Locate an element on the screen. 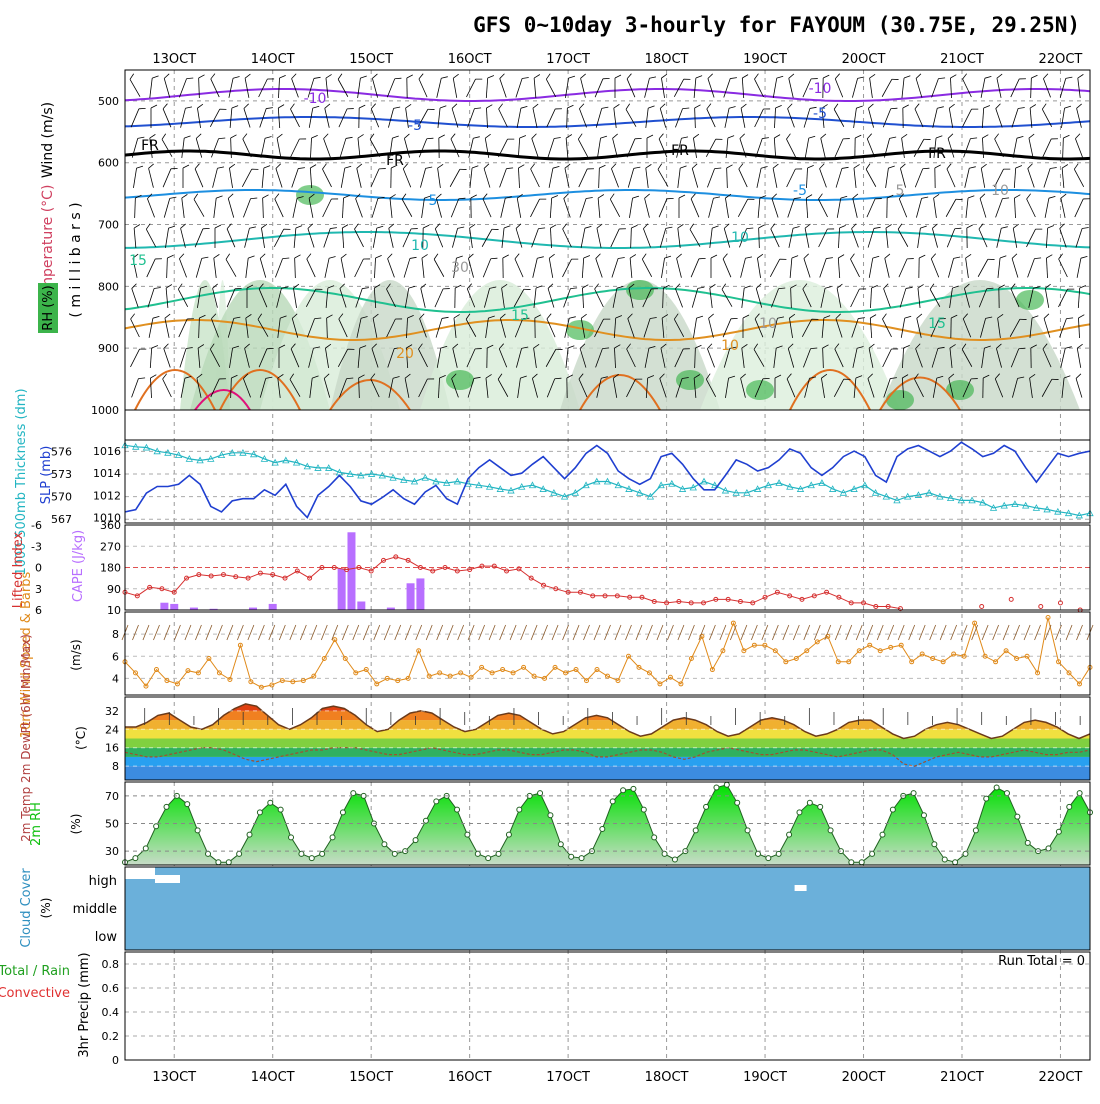  temperature-contour is located at coordinates (607, 240).